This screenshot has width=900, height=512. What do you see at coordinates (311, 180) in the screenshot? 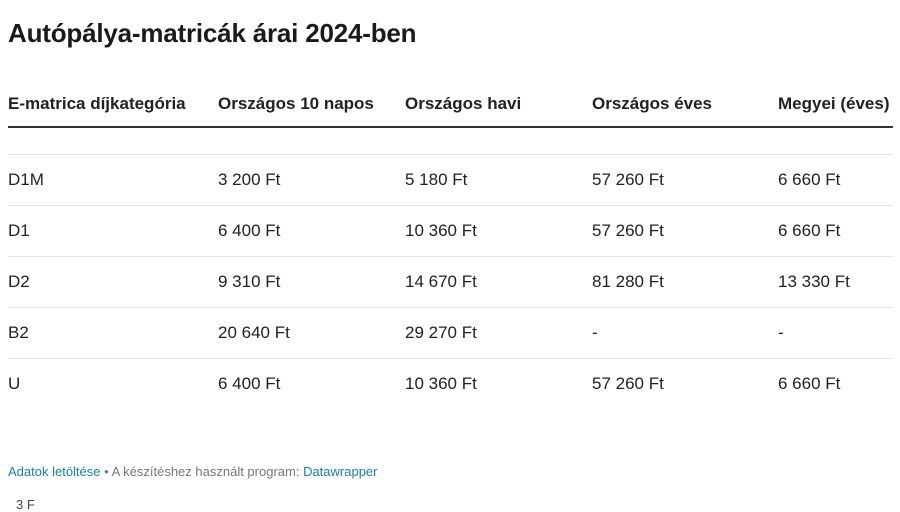
I see `price-cell: 3 200 Ft` at bounding box center [311, 180].